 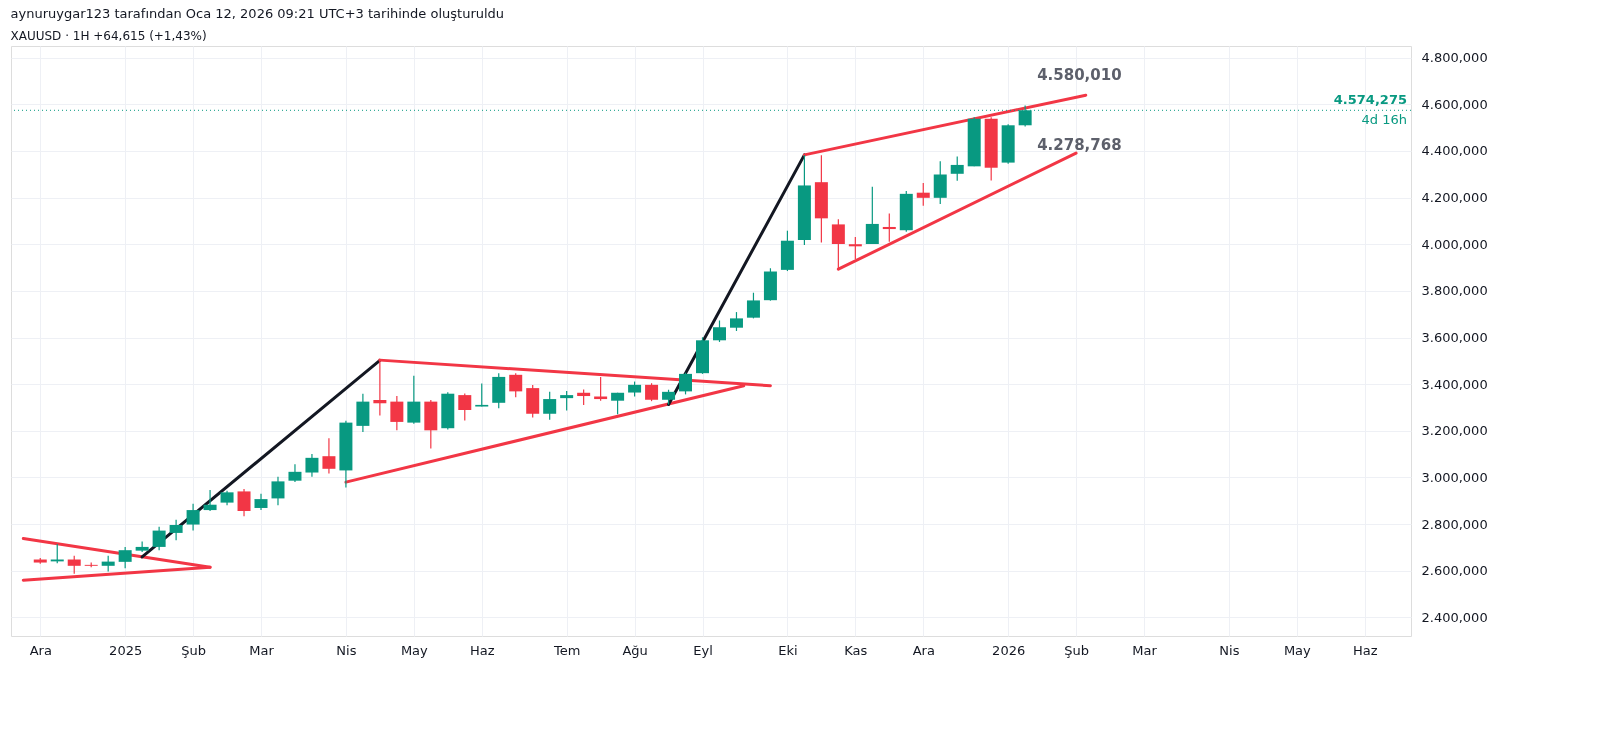 What do you see at coordinates (1079, 145) in the screenshot?
I see `annotation: 4.278,768` at bounding box center [1079, 145].